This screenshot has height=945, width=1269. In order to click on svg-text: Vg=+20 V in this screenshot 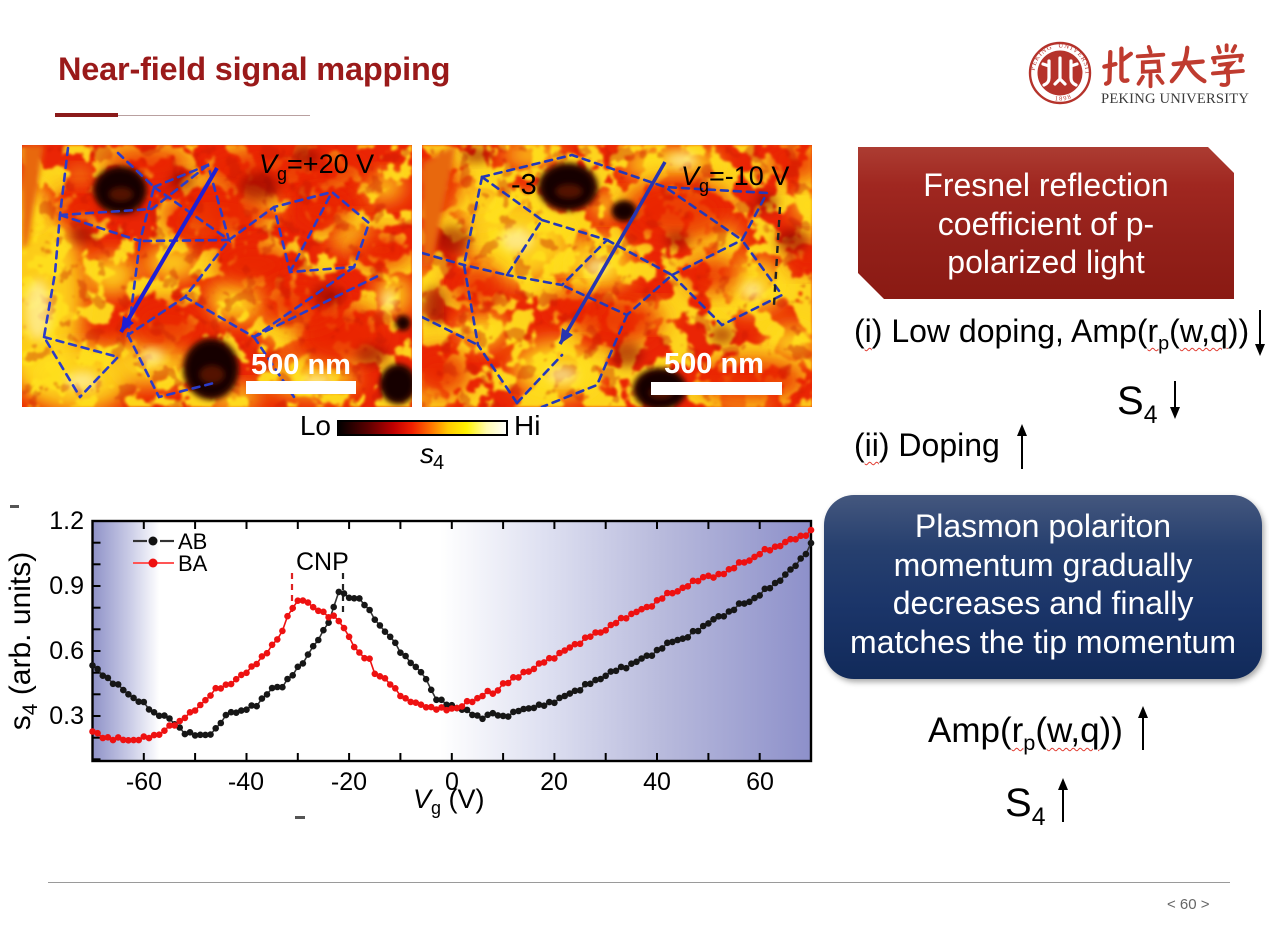, I will do `click(316, 166)`.